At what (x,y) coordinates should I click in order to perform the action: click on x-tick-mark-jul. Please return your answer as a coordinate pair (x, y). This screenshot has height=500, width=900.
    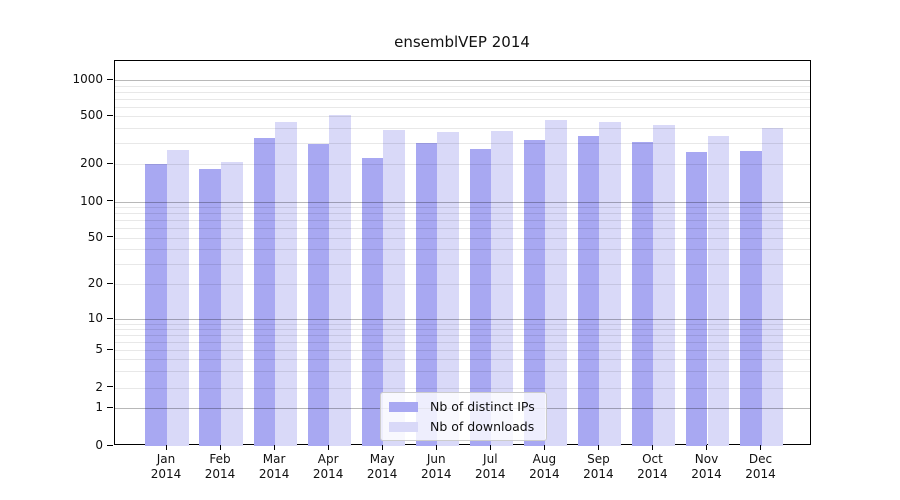
    Looking at the image, I should click on (490, 447).